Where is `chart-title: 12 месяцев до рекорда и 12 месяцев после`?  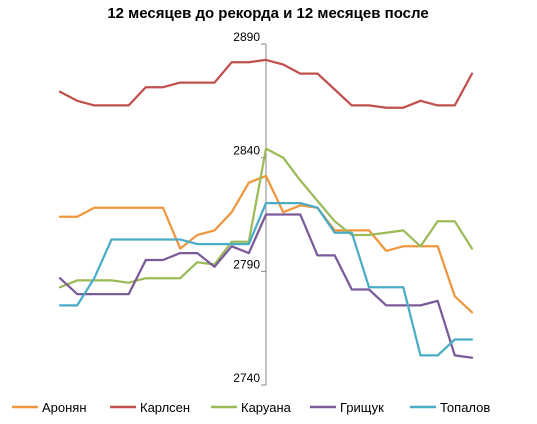
chart-title: 12 месяцев до рекорда и 12 месяцев после is located at coordinates (267, 13).